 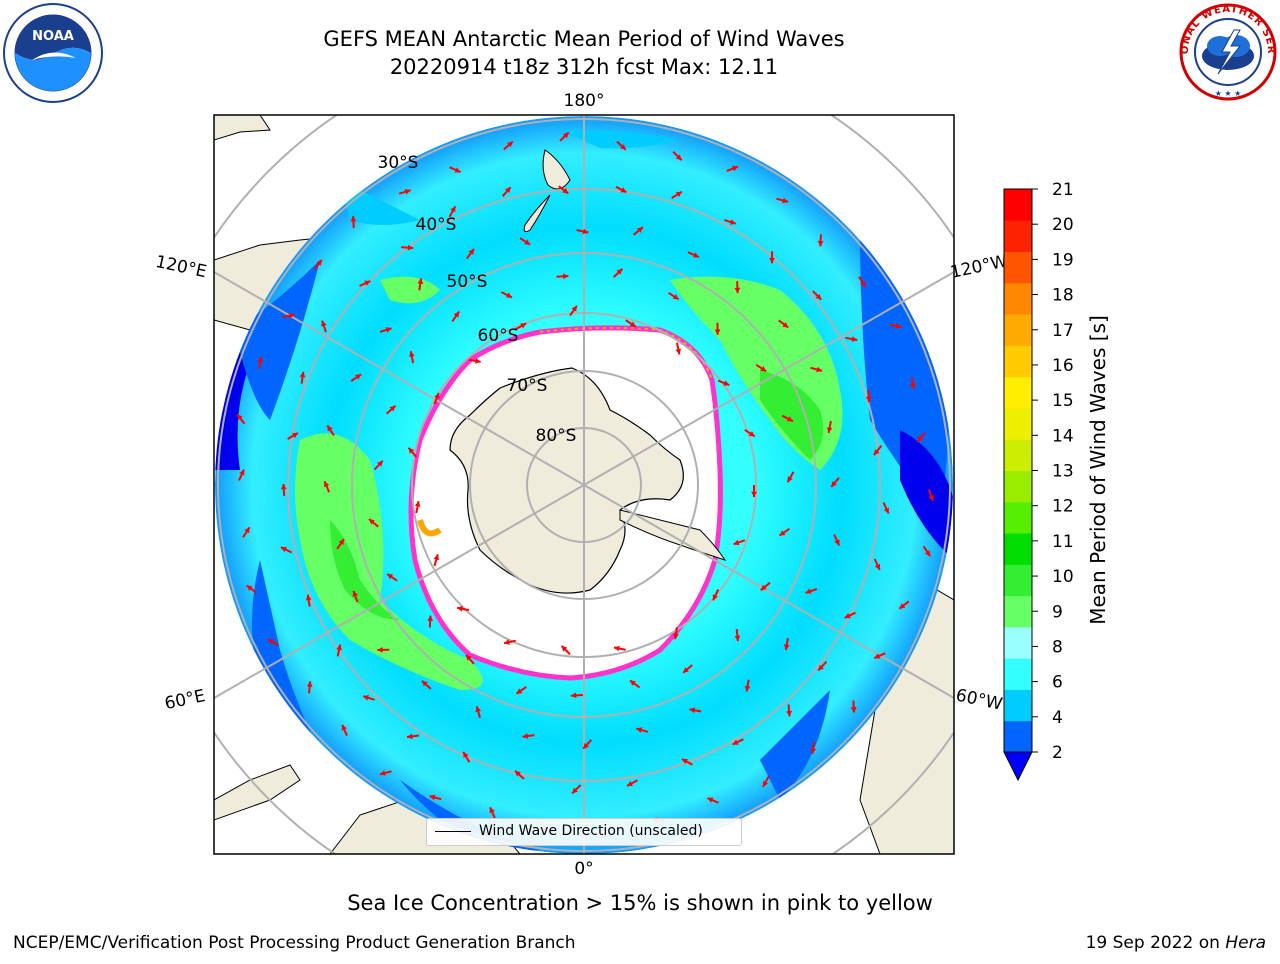 What do you see at coordinates (1063, 401) in the screenshot?
I see `colorbar-tick-label: 15` at bounding box center [1063, 401].